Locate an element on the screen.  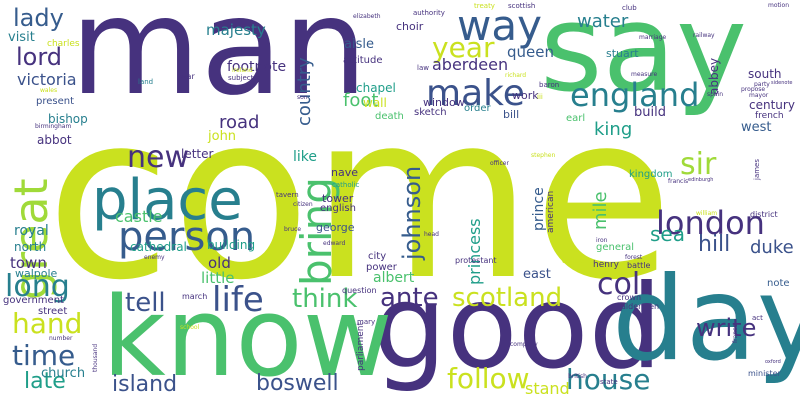
word-make: make is located at coordinates (475, 93).